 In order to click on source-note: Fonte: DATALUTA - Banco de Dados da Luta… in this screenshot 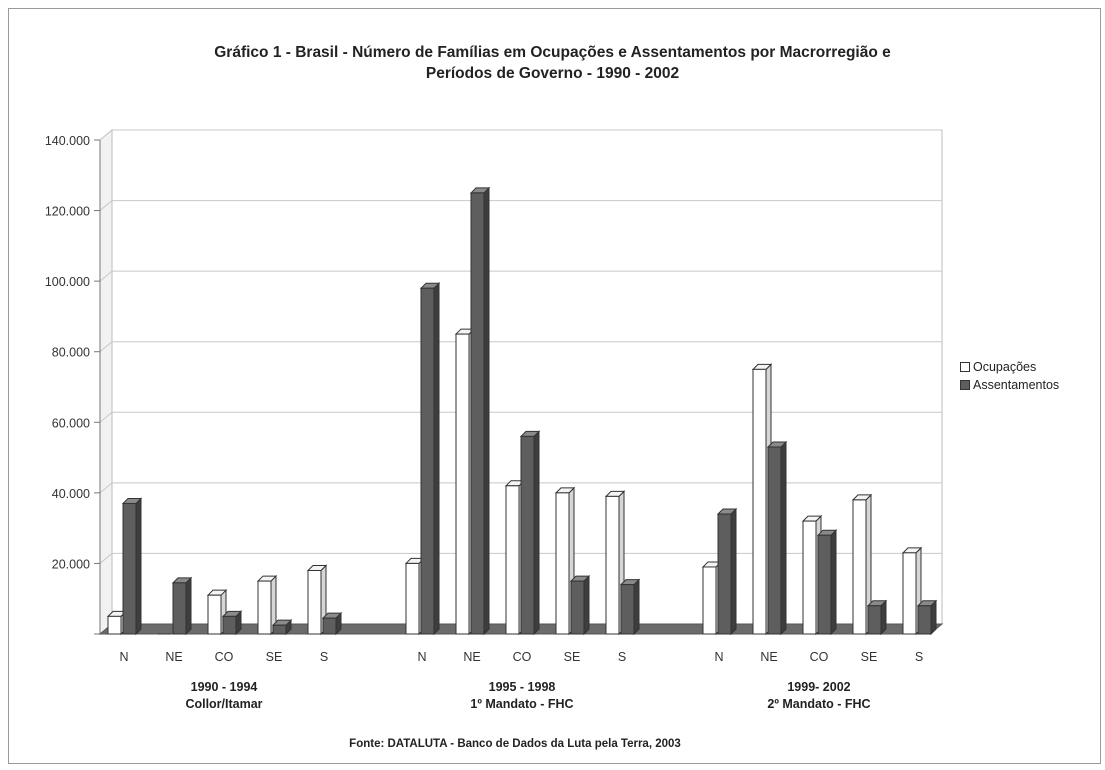, I will do `click(515, 744)`.